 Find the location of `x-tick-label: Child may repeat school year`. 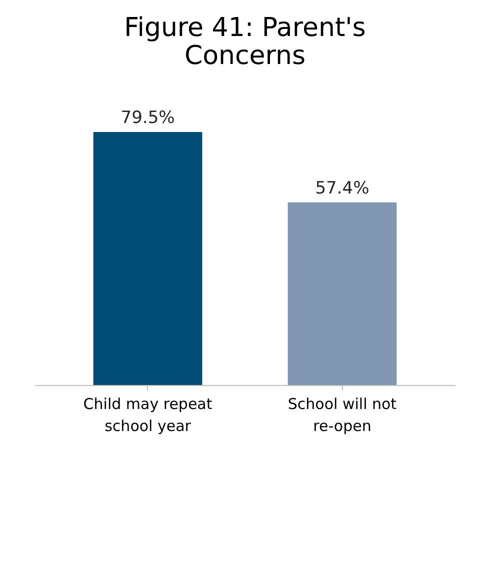

x-tick-label: Child may repeat school year is located at coordinates (147, 415).